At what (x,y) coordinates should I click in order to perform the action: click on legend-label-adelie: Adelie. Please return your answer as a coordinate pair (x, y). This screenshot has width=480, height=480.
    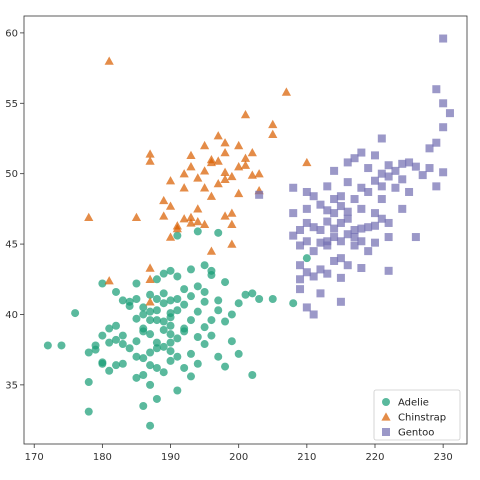
    Looking at the image, I should click on (413, 403).